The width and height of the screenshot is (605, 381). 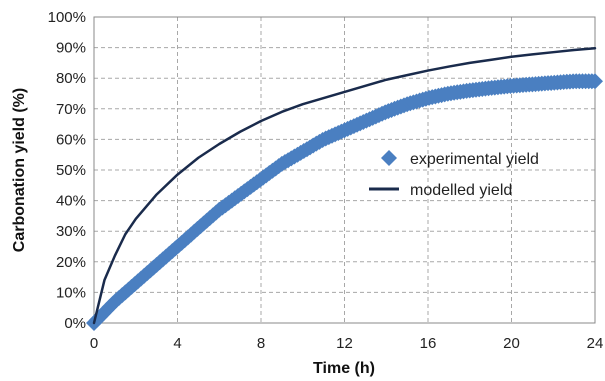 I want to click on y-tick-label: 90%, so click(x=71, y=48).